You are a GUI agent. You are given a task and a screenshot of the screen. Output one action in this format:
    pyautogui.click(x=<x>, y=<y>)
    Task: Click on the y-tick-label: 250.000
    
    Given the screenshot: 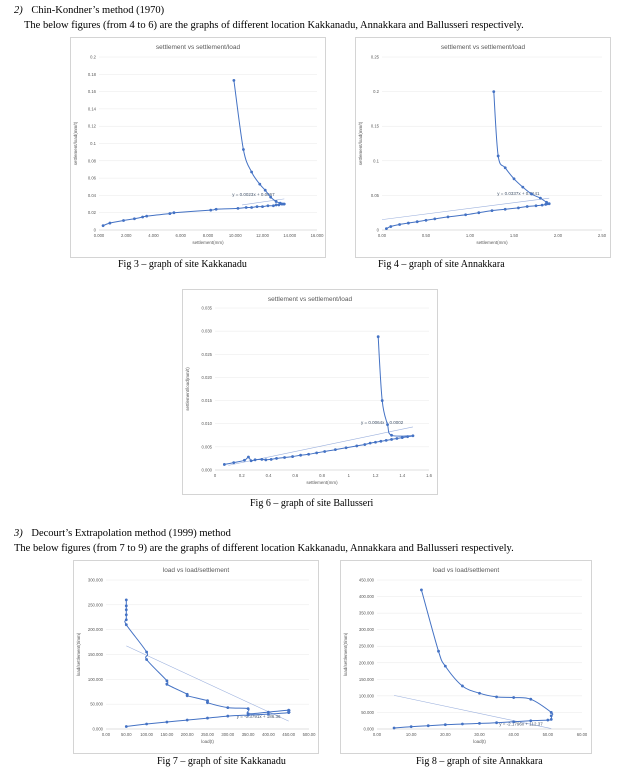 What is the action you would take?
    pyautogui.click(x=96, y=604)
    